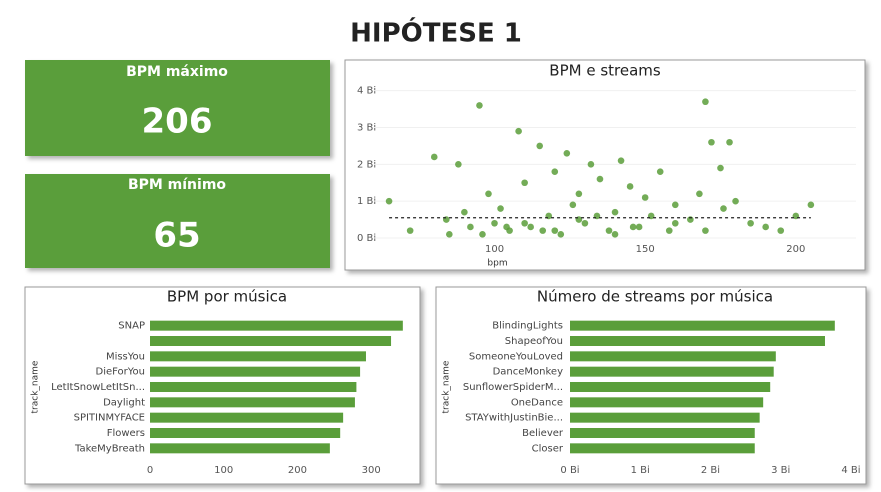 The height and width of the screenshot is (492, 881). I want to click on x-tick-label: 4 Bi, so click(850, 470).